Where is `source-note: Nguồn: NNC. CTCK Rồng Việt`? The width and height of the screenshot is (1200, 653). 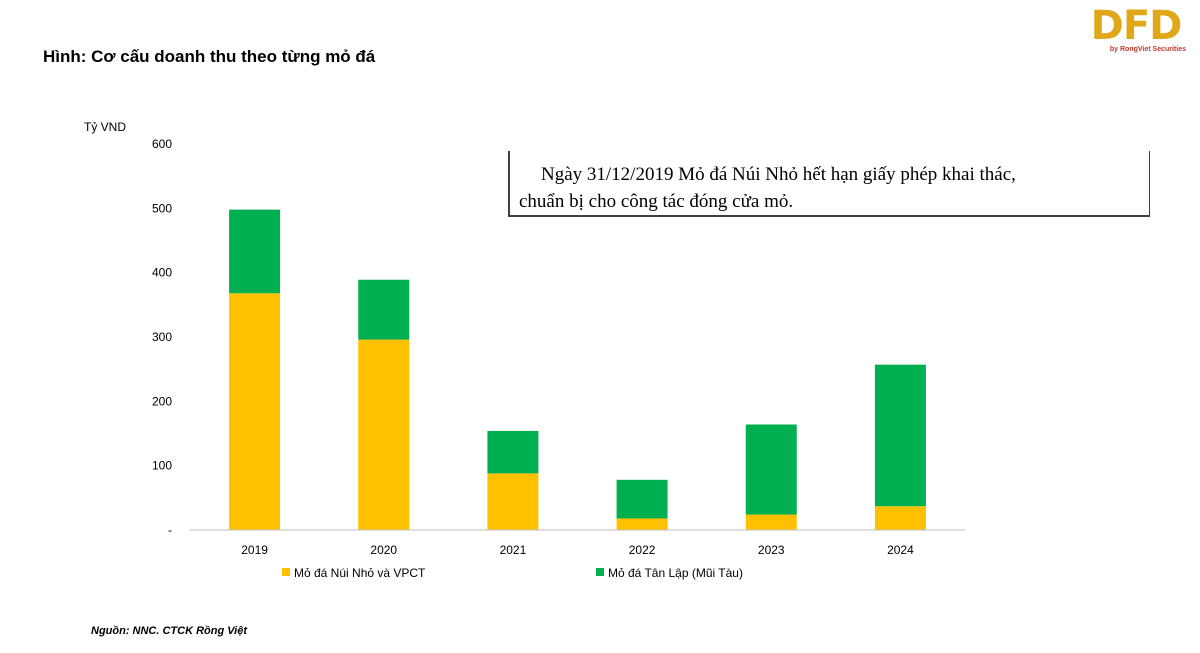 source-note: Nguồn: NNC. CTCK Rồng Việt is located at coordinates (169, 631).